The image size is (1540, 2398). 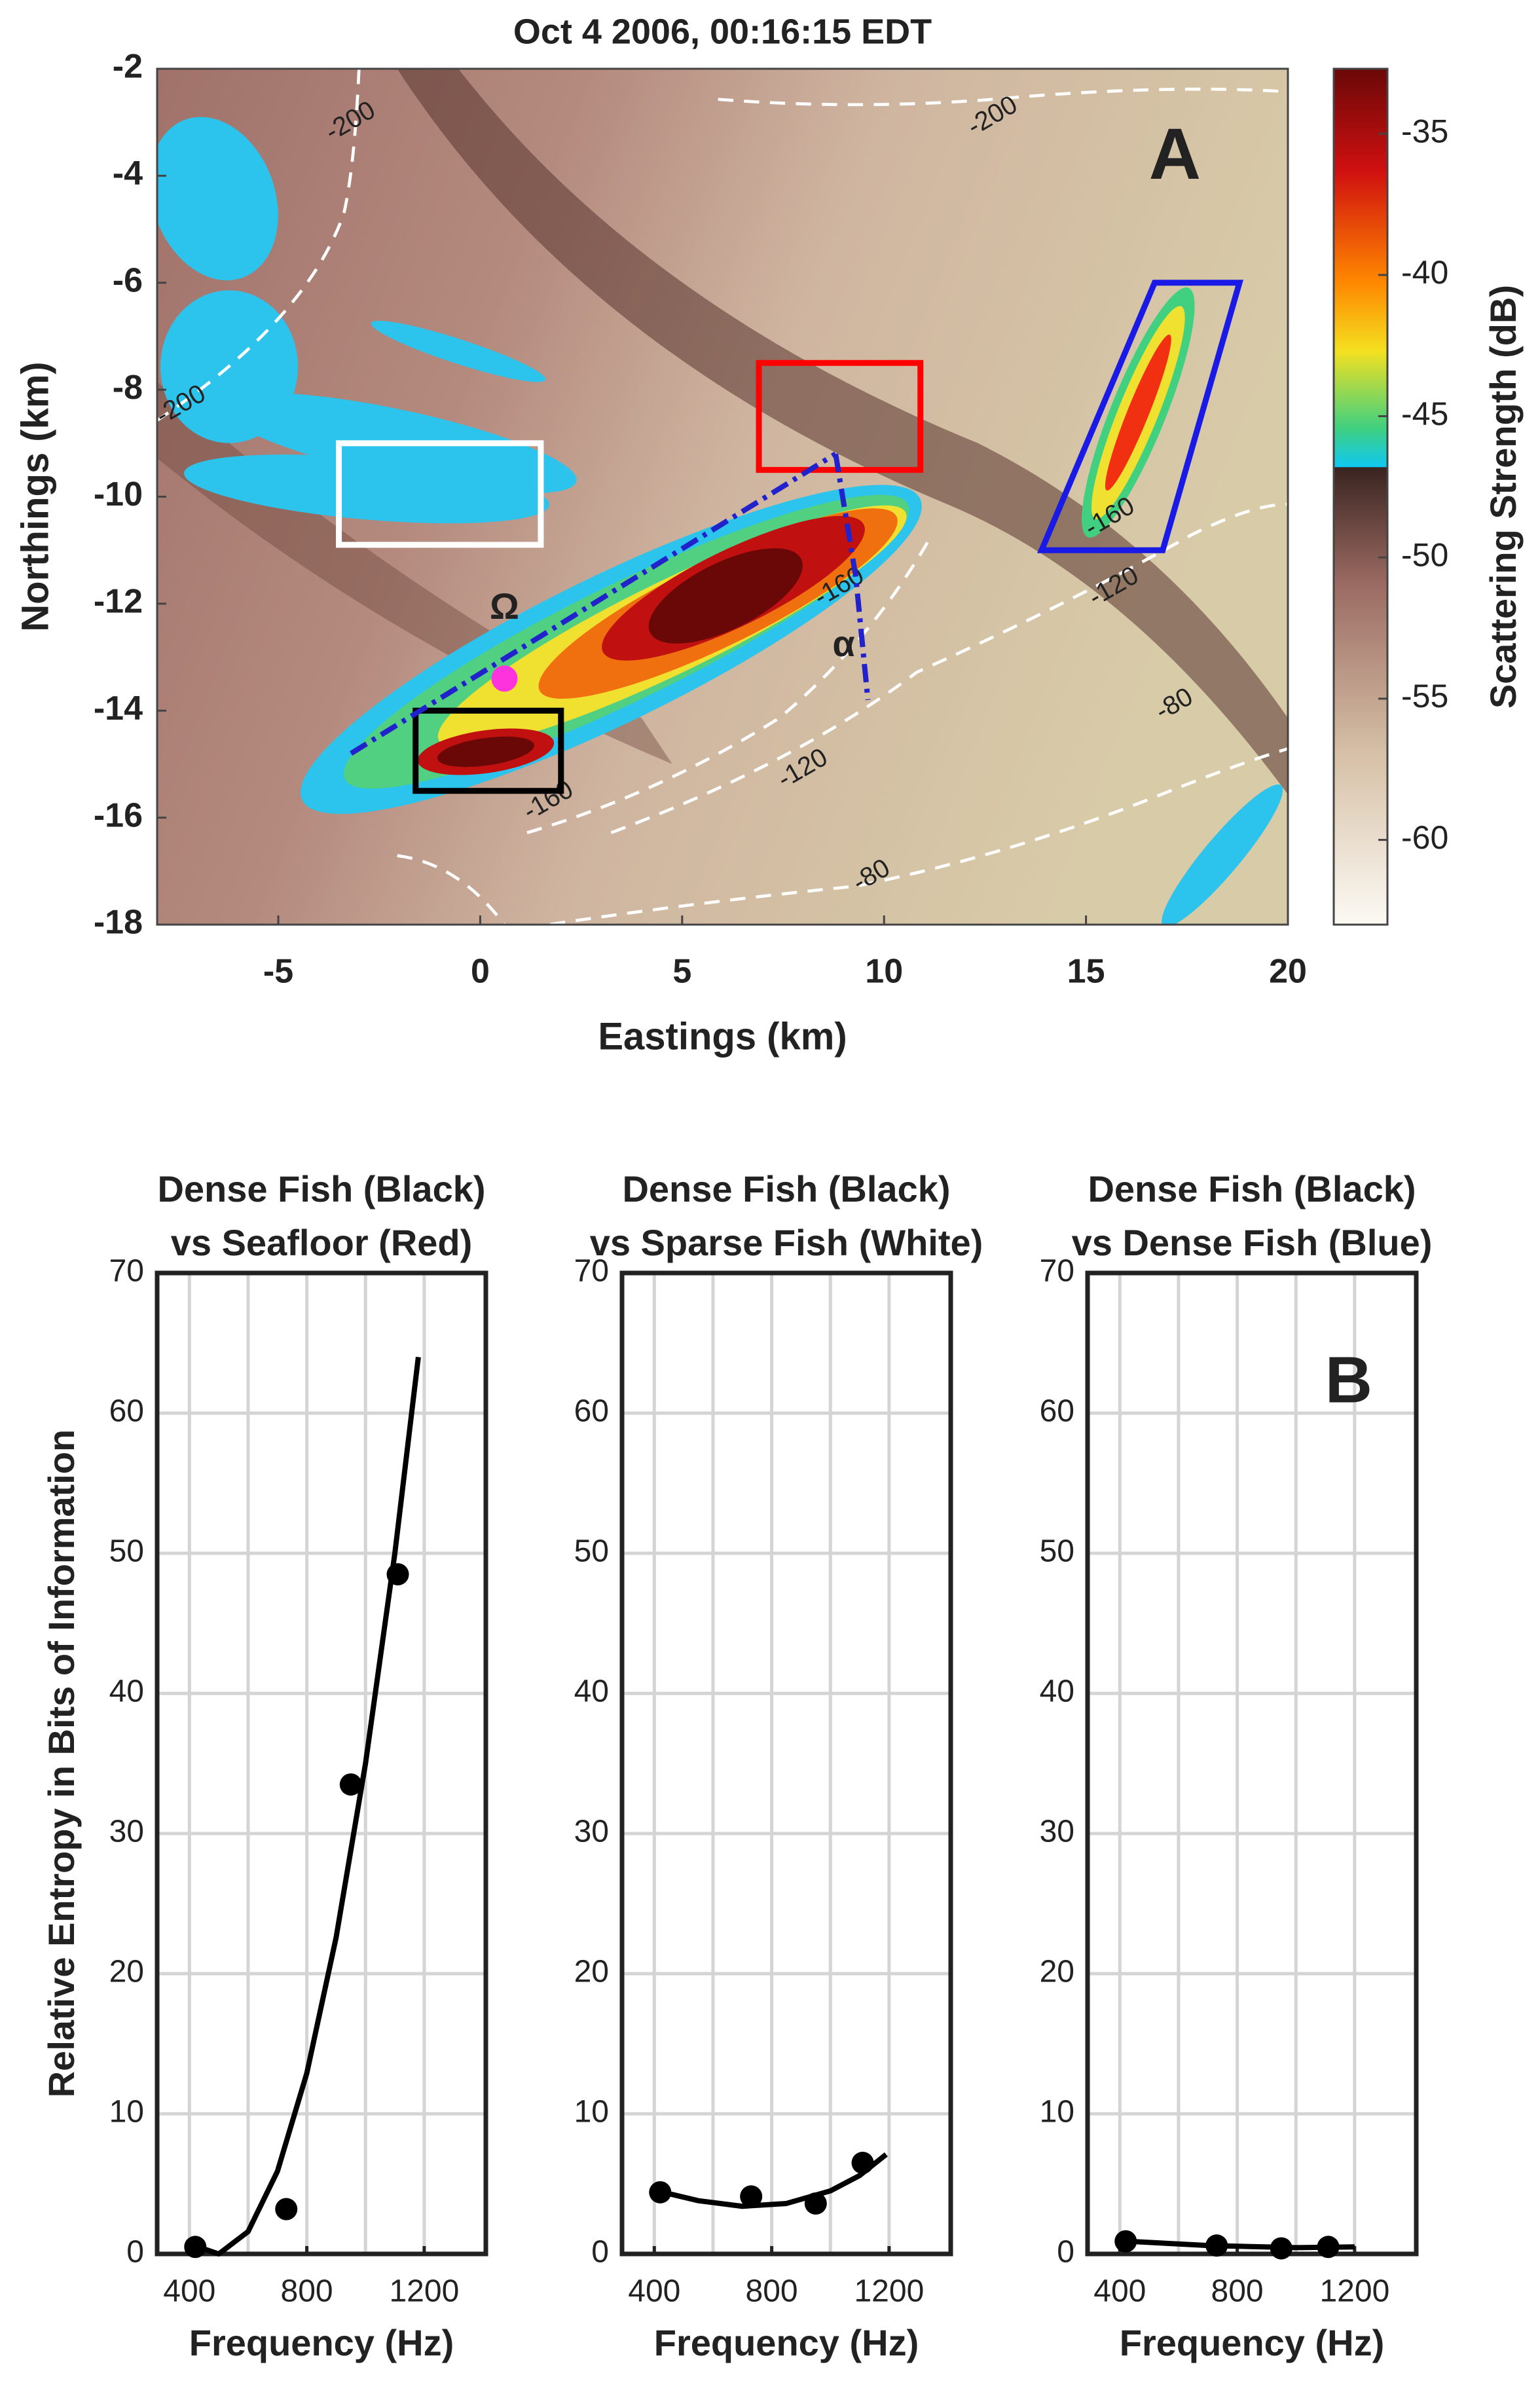 What do you see at coordinates (119, 494) in the screenshot?
I see `y-tick-label: -10` at bounding box center [119, 494].